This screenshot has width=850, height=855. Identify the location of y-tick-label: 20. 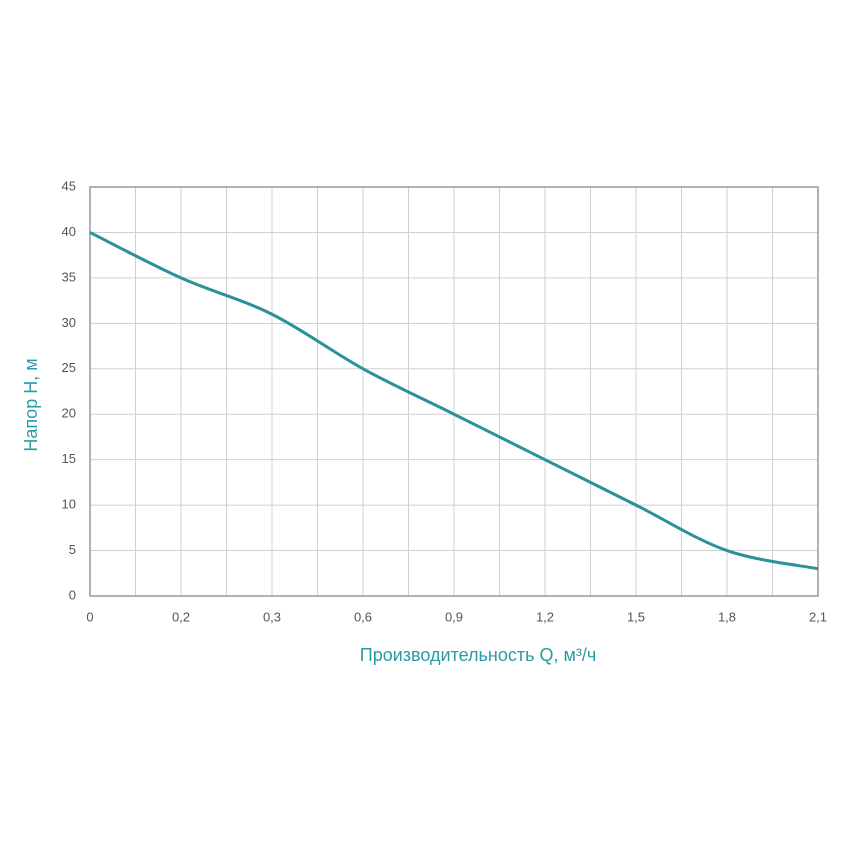
(69, 413).